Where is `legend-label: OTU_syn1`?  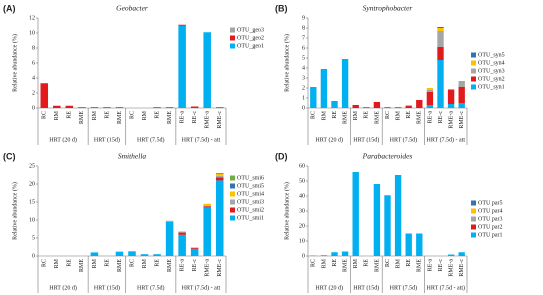
legend-label: OTU_syn1 is located at coordinates (491, 87).